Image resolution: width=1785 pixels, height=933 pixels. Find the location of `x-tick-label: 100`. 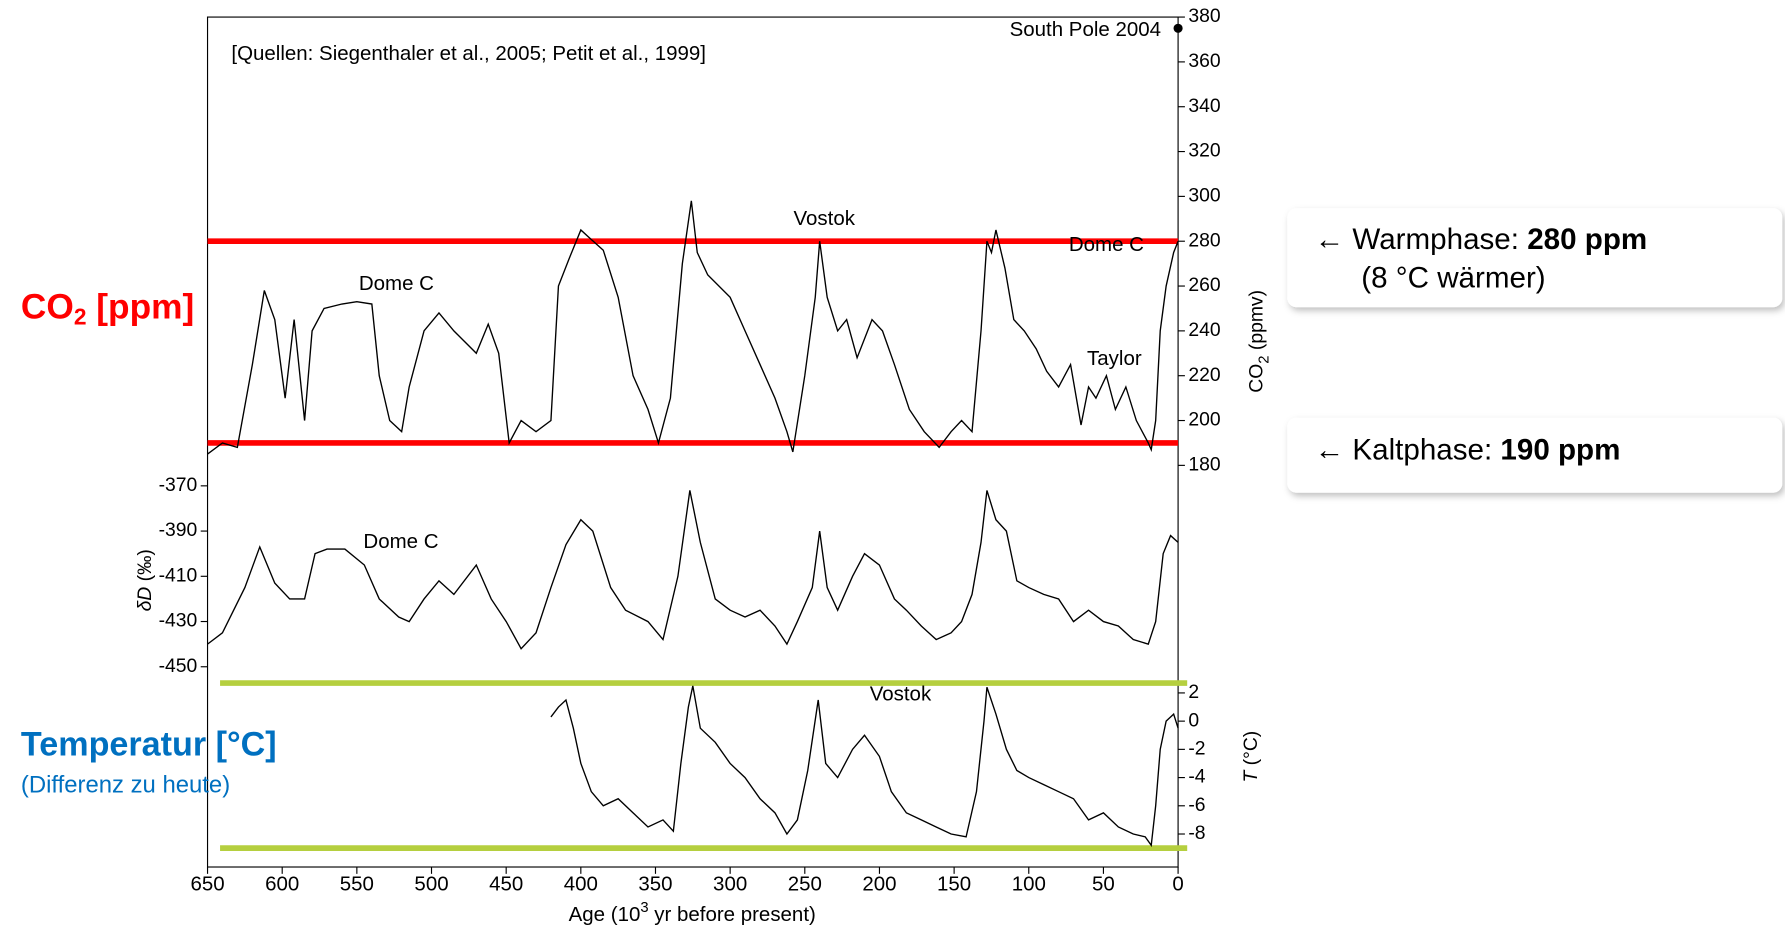

x-tick-label: 100 is located at coordinates (1029, 884).